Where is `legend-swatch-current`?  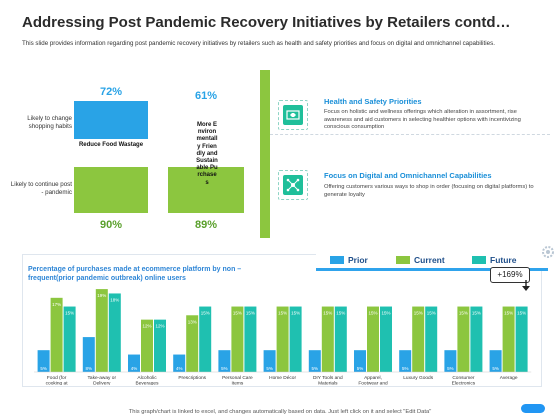
legend-swatch-current is located at coordinates (403, 260).